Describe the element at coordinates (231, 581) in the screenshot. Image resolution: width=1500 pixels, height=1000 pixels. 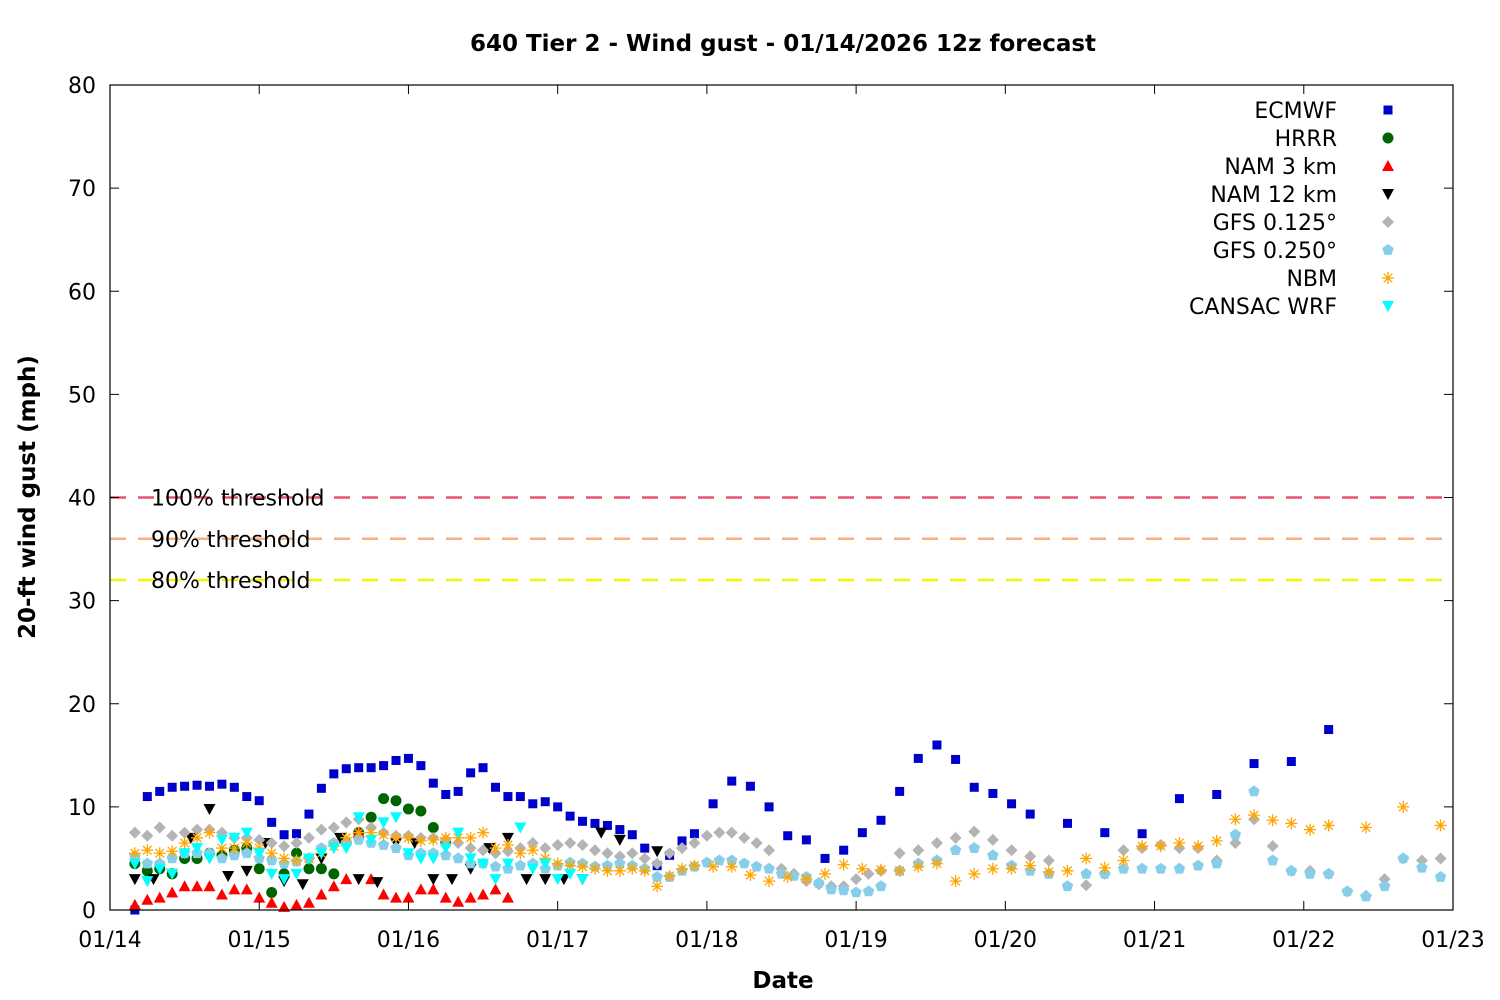
I see `threshold-label: 80% threshold` at that location.